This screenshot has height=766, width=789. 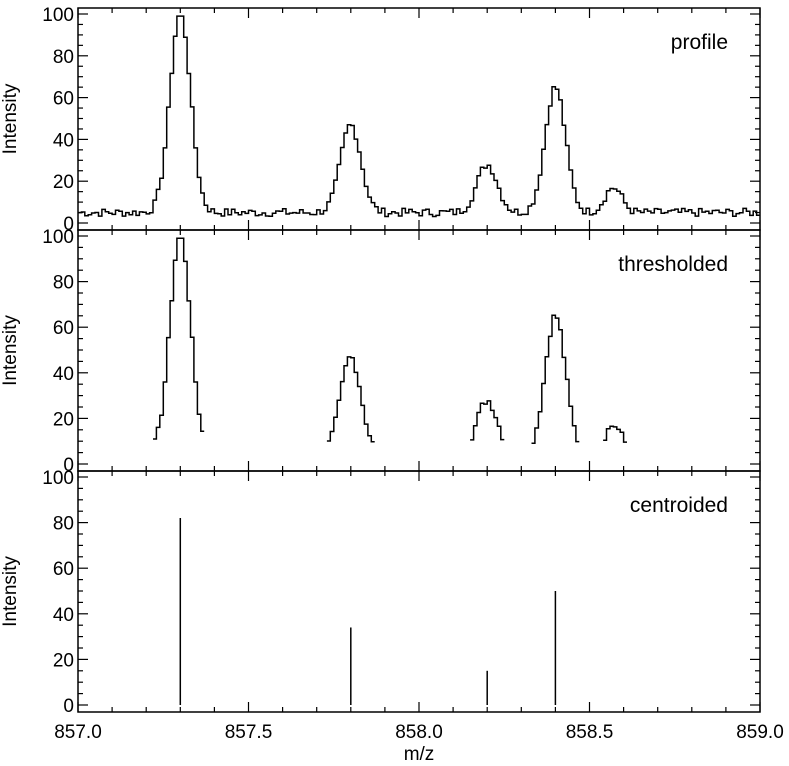 I want to click on panel-label: centroided, so click(x=679, y=505).